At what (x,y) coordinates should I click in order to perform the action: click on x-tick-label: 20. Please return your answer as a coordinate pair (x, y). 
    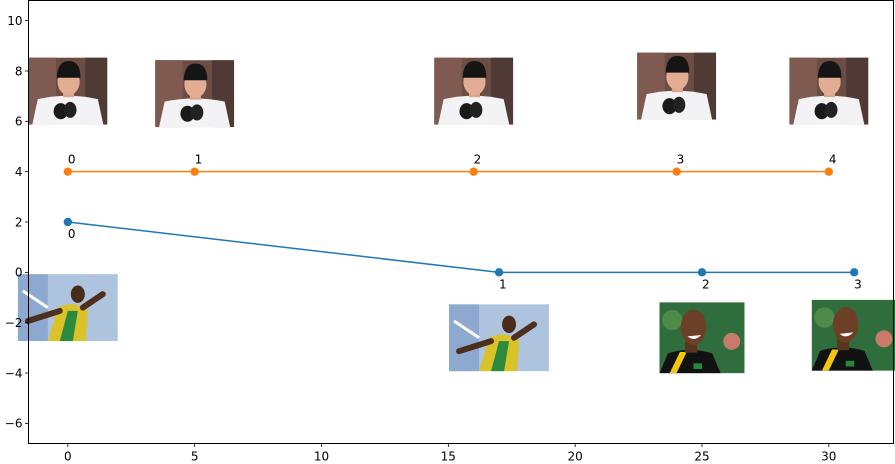
    Looking at the image, I should click on (575, 457).